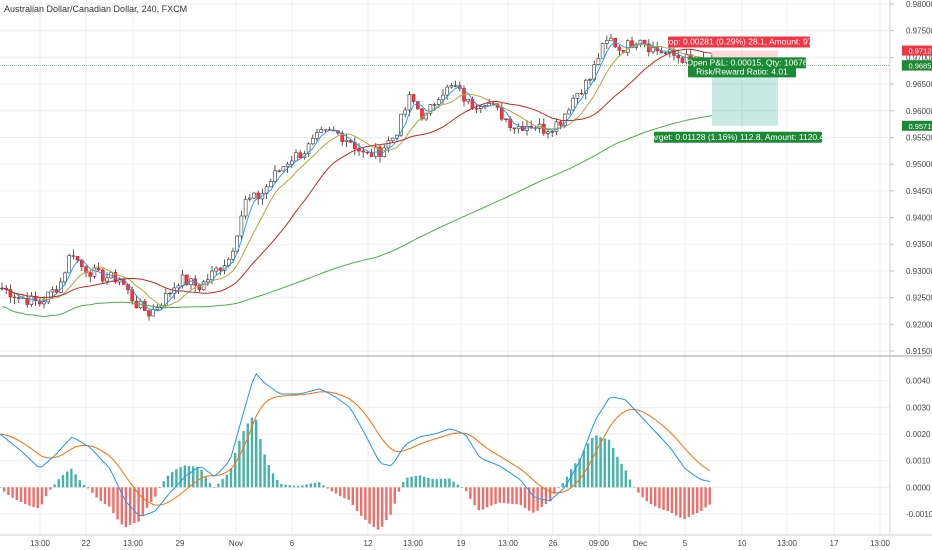 The image size is (932, 550). What do you see at coordinates (739, 42) in the screenshot?
I see `stop-label: Stop: 0.00281 (0.29%) 28.1, Amount: 970` at bounding box center [739, 42].